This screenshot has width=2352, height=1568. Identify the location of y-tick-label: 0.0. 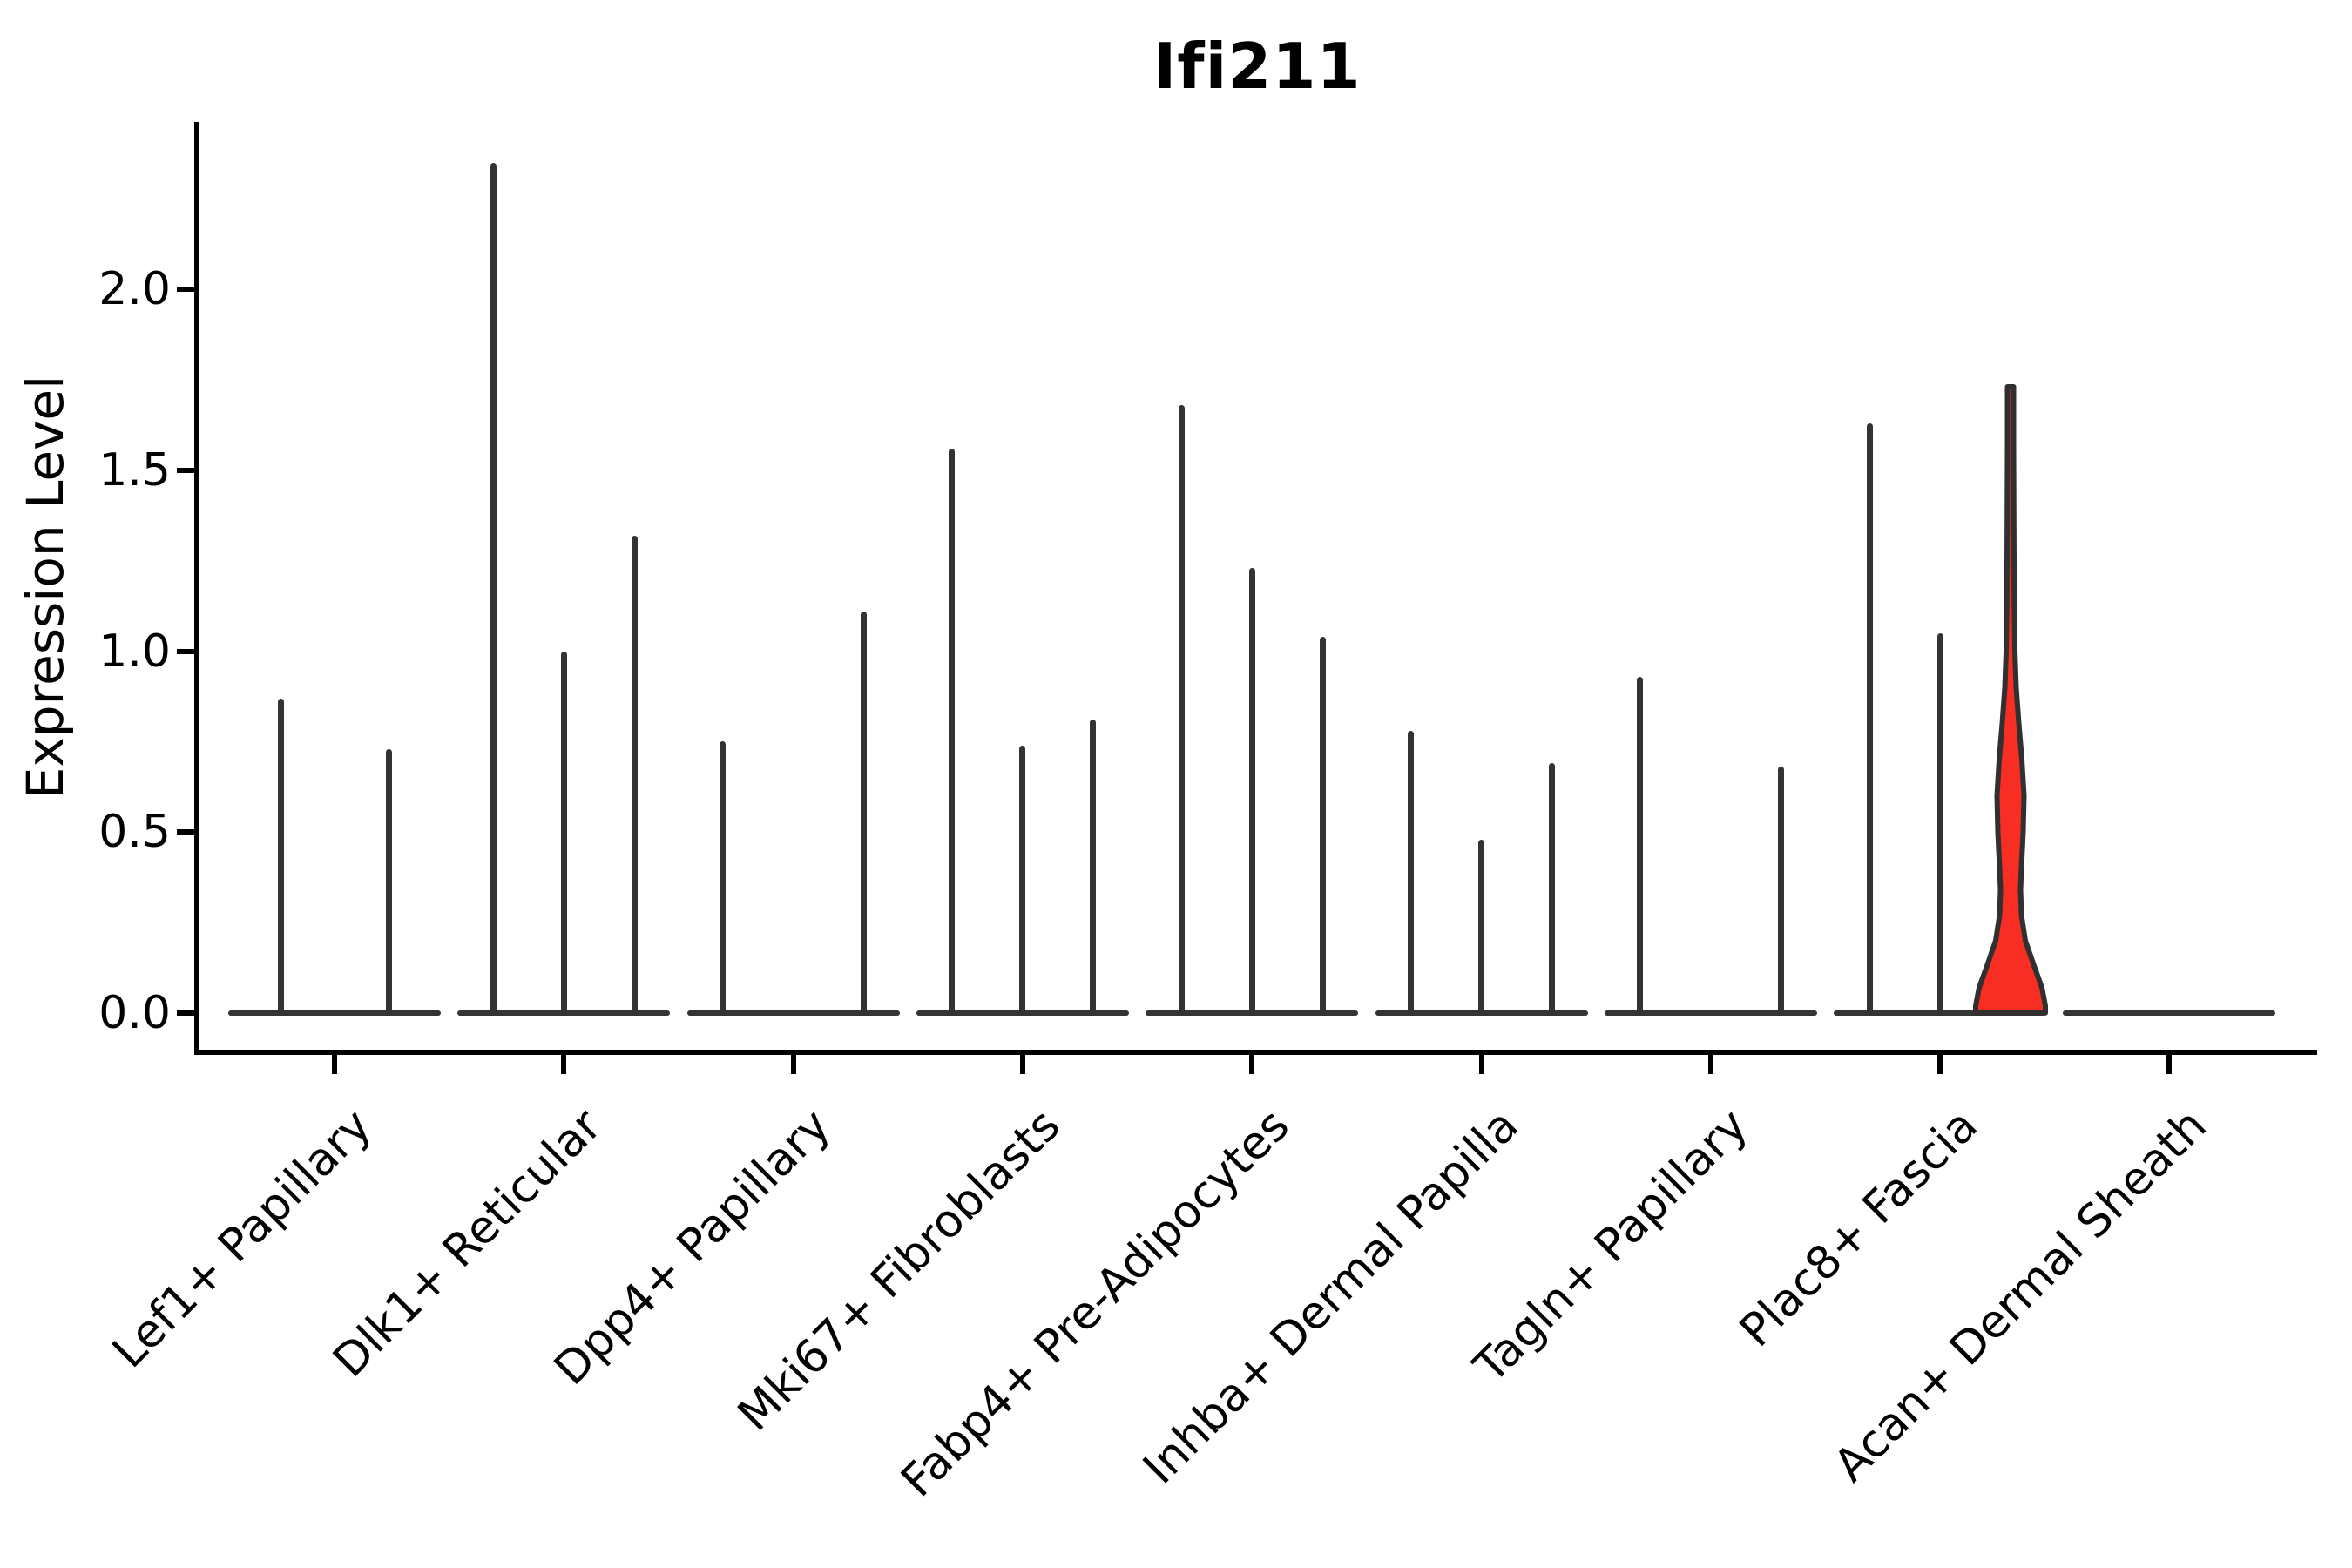
(134, 1013).